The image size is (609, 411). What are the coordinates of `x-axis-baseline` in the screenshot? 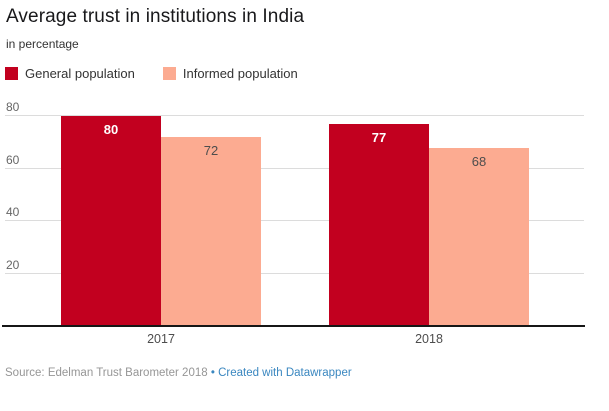 It's located at (293, 326).